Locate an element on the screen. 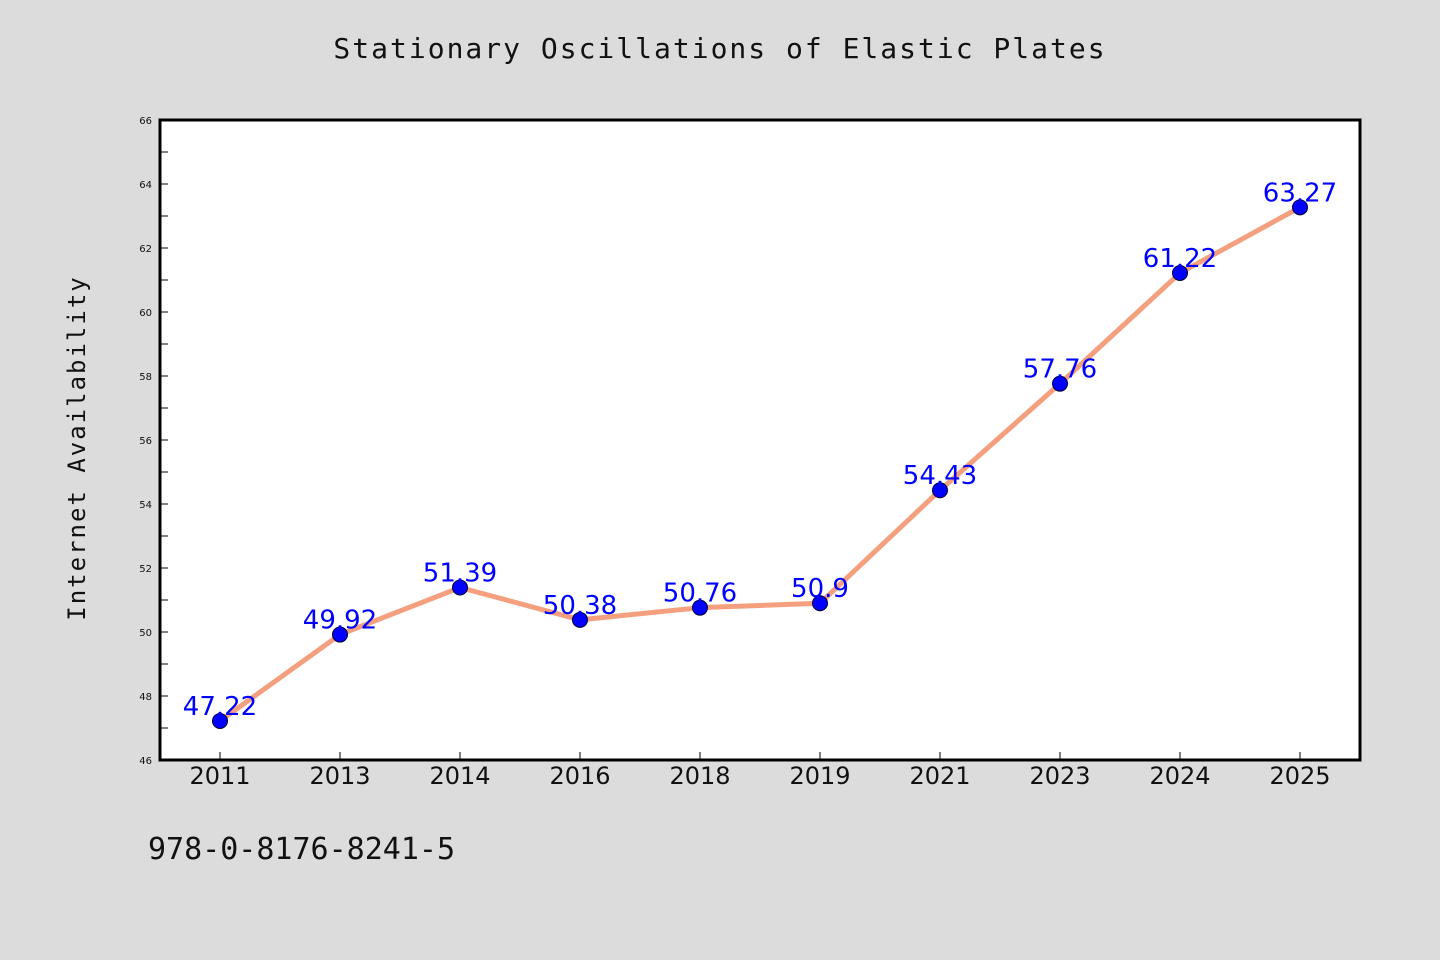 Image resolution: width=1440 pixels, height=960 pixels. data-label: 51.39 is located at coordinates (460, 574).